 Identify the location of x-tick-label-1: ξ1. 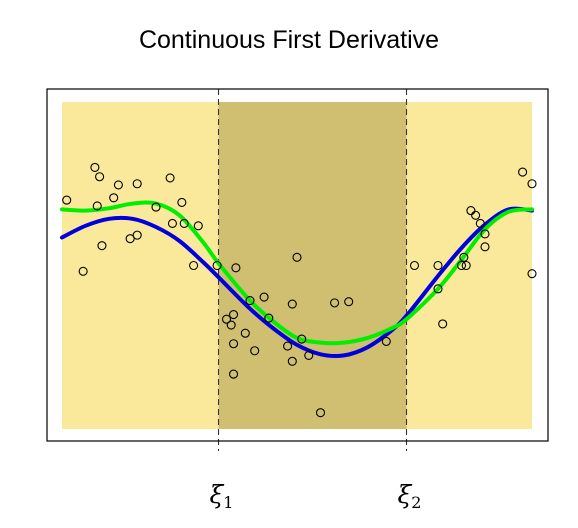
(222, 496).